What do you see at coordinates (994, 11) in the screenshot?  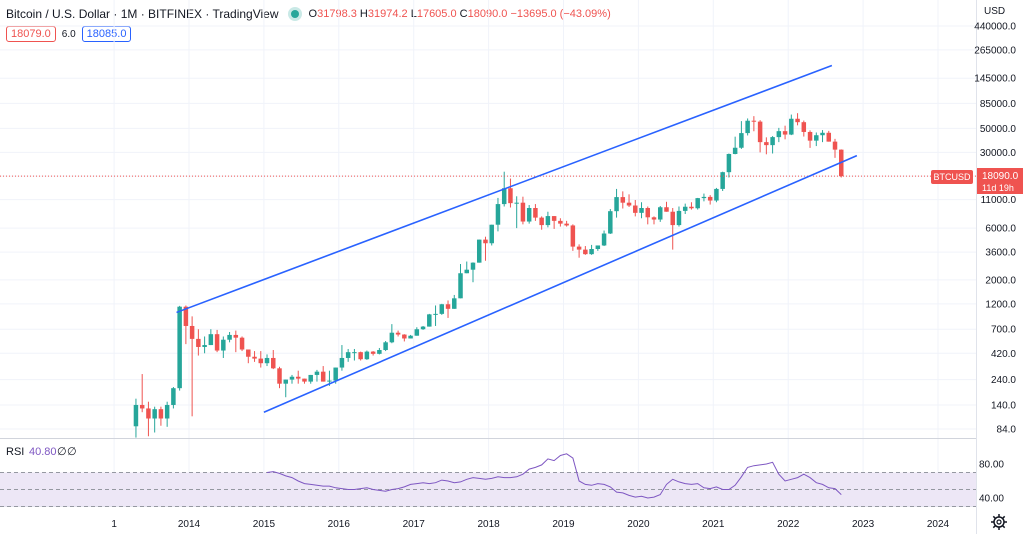 I see `currency-label: USD` at bounding box center [994, 11].